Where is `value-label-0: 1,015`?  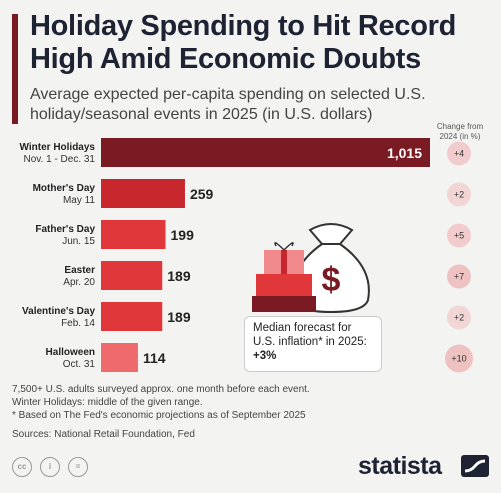 value-label-0: 1,015 is located at coordinates (404, 153).